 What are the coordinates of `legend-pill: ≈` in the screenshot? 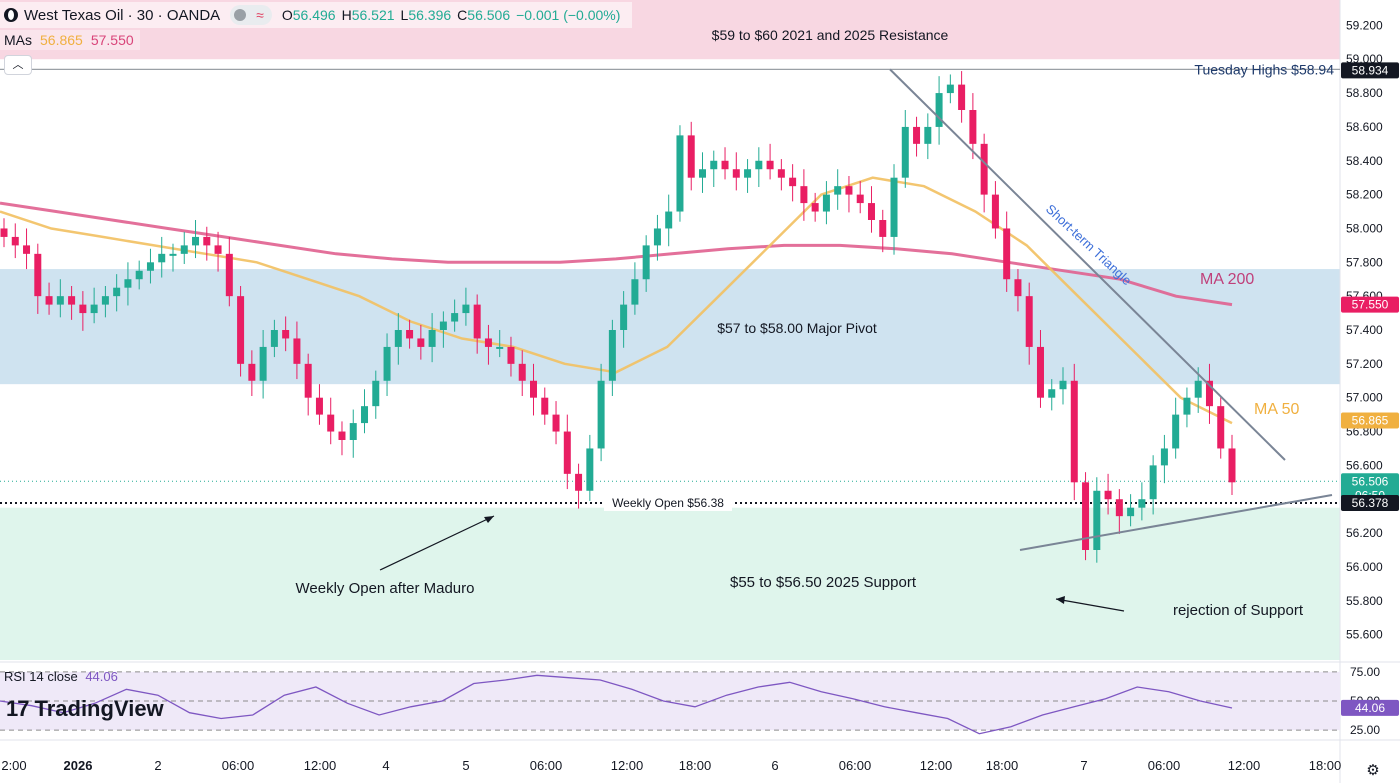 It's located at (251, 15).